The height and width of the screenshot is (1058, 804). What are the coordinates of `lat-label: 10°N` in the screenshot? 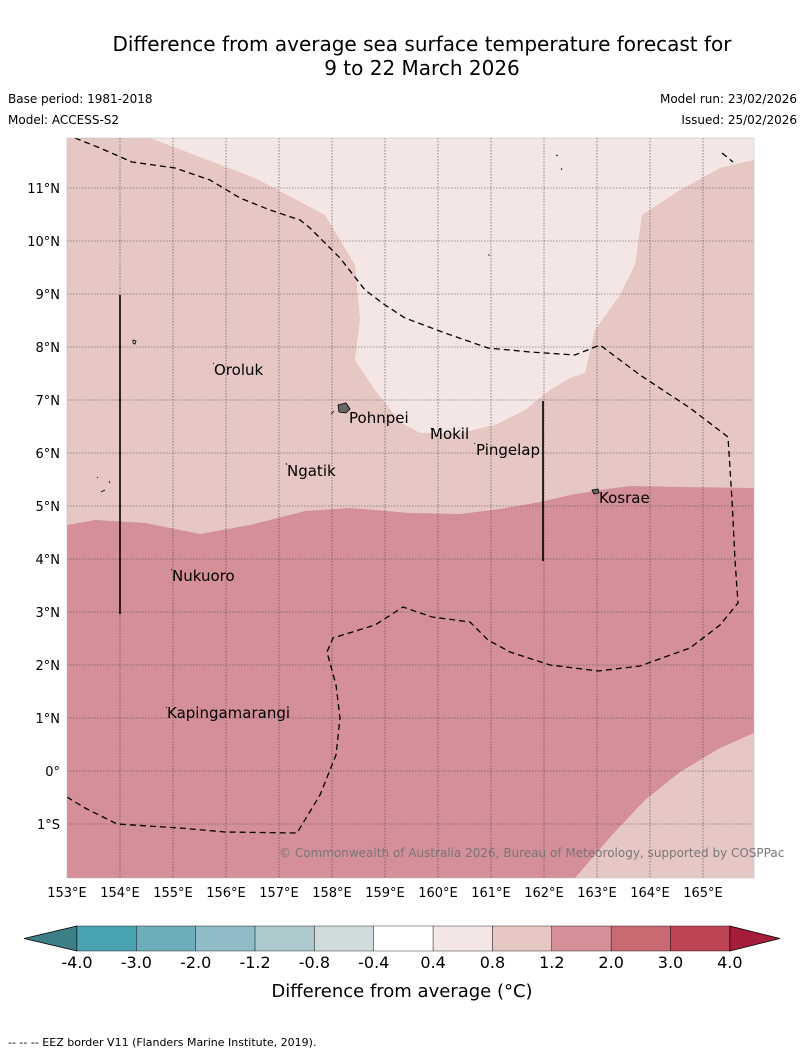 It's located at (43, 242).